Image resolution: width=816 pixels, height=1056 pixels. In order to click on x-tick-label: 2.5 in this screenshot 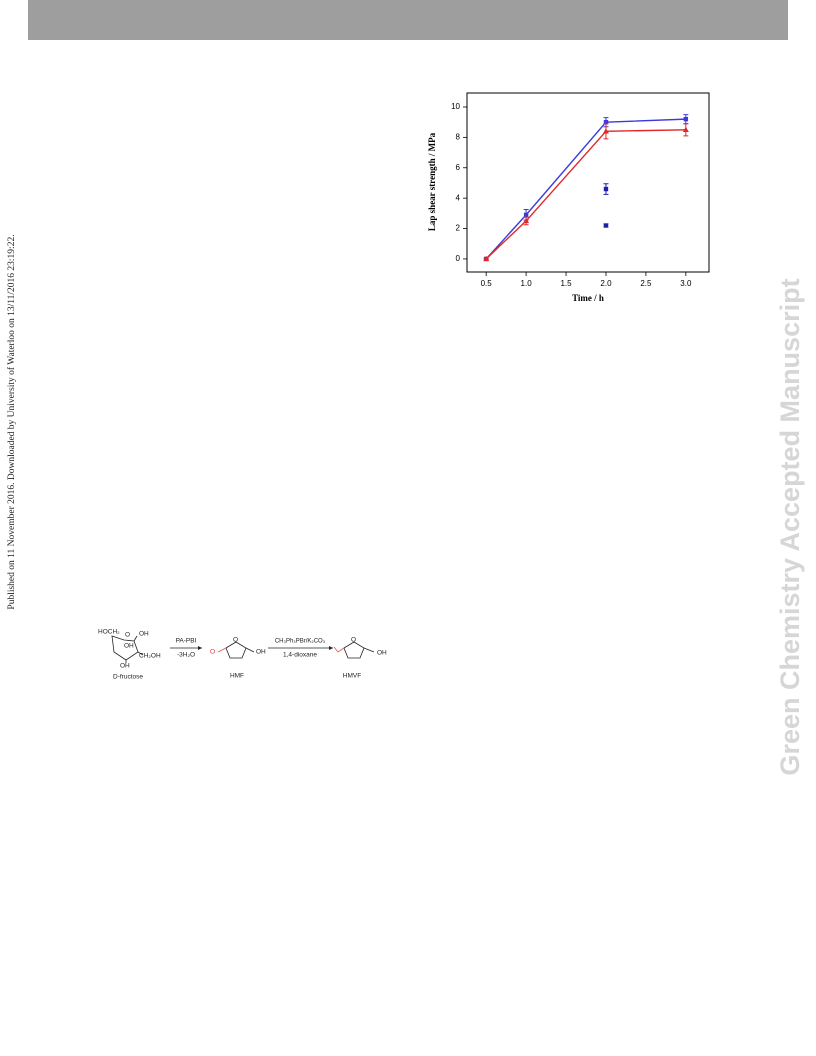, I will do `click(646, 283)`.